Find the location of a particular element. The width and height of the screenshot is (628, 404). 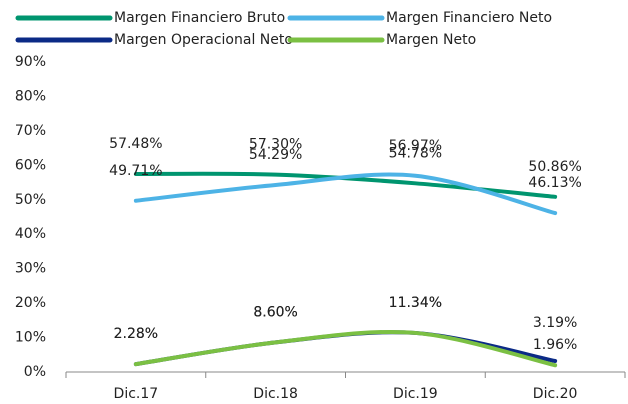

y-tick-label: 50% is located at coordinates (30, 200).